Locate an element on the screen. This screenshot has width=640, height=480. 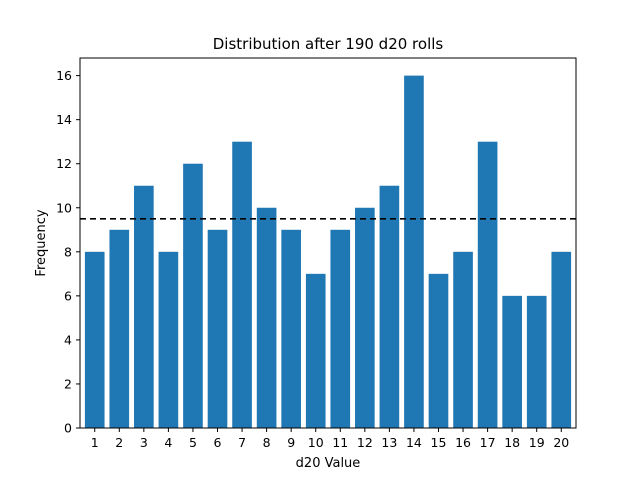
x-tick-label: 7 is located at coordinates (242, 442).